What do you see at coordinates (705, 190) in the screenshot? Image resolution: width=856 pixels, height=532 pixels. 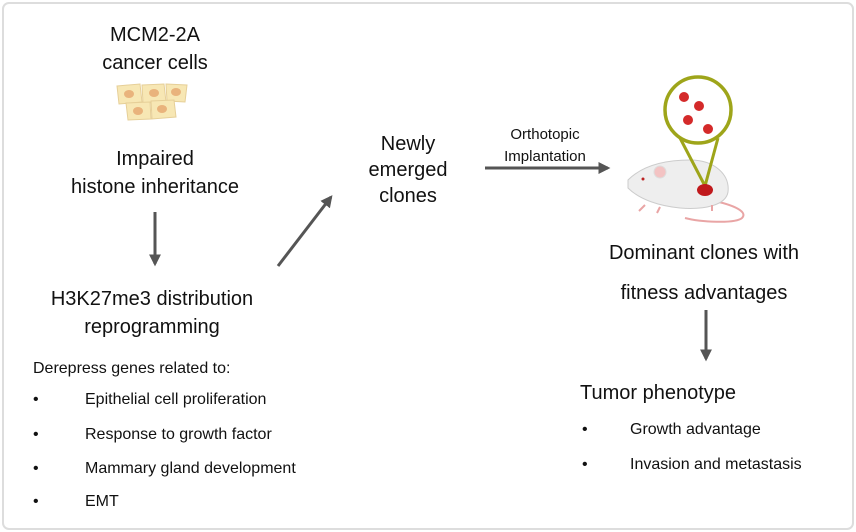 I see `tumor` at bounding box center [705, 190].